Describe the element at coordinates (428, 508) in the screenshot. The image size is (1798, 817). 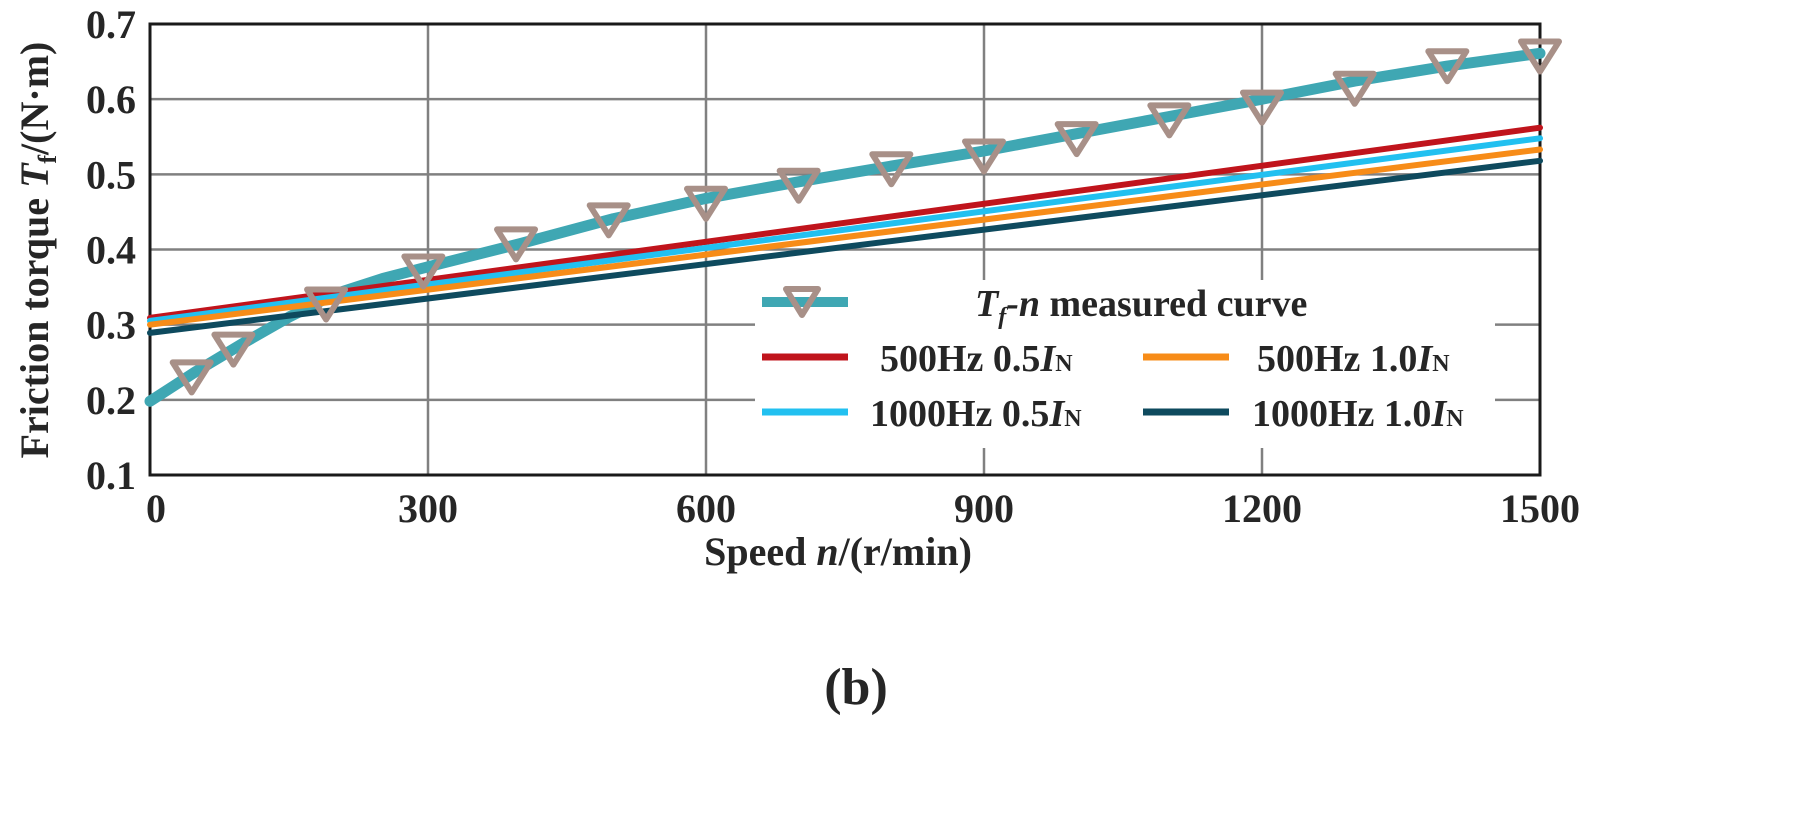
I see `x-tick-label: 300` at that location.